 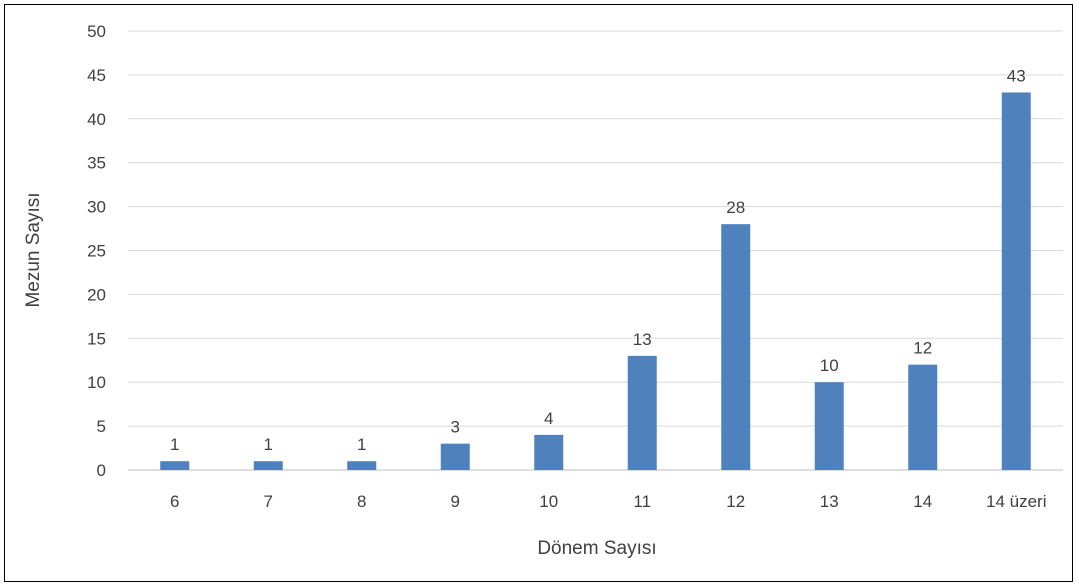 What do you see at coordinates (922, 501) in the screenshot?
I see `x-tick-label: 14` at bounding box center [922, 501].